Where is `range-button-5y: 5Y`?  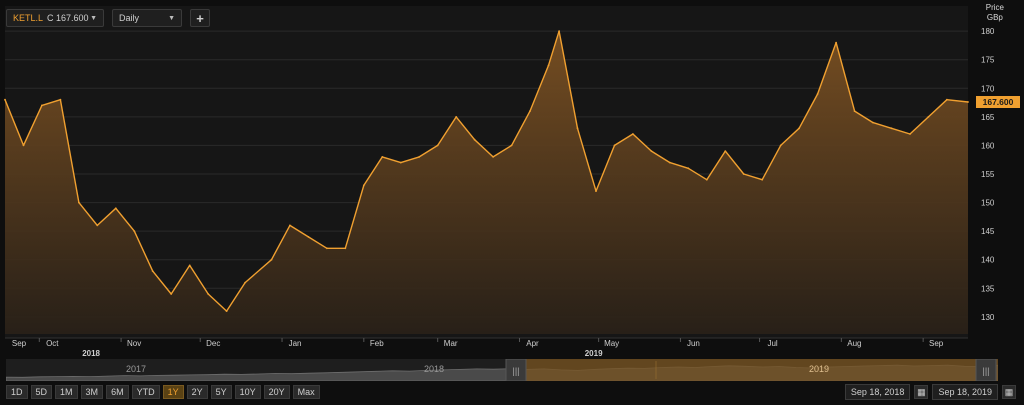
range-button-5y: 5Y is located at coordinates (221, 392).